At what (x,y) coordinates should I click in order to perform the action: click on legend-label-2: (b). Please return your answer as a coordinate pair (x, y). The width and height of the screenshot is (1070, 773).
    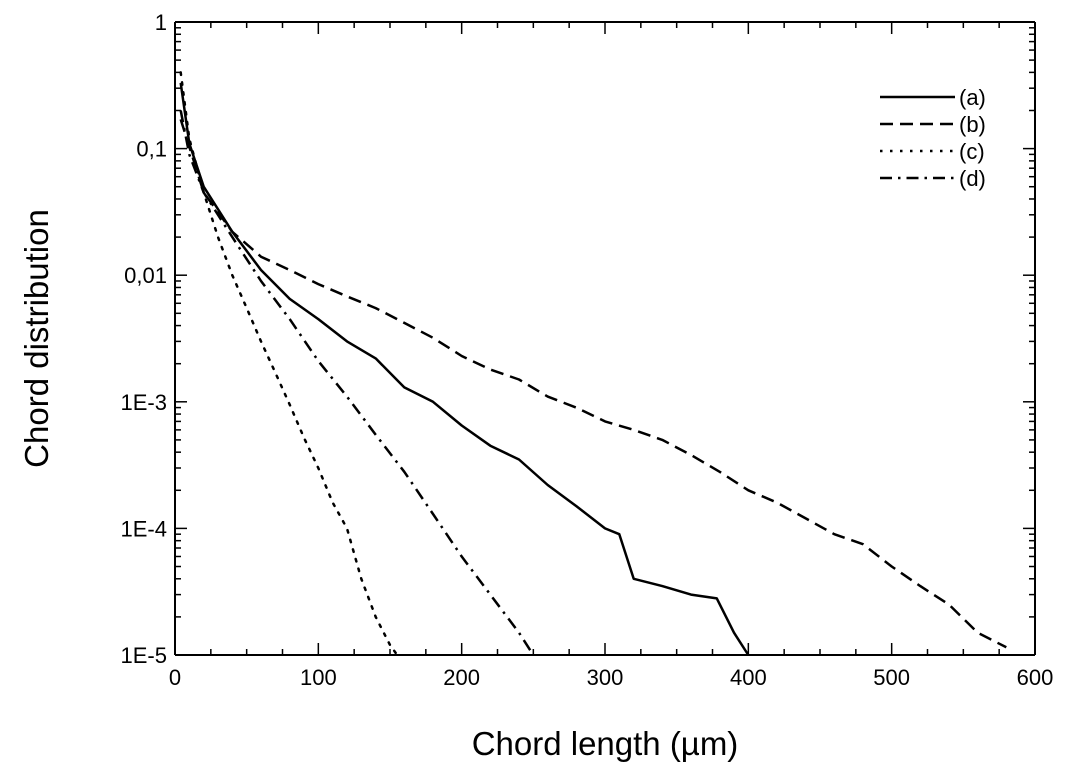
    Looking at the image, I should click on (972, 124).